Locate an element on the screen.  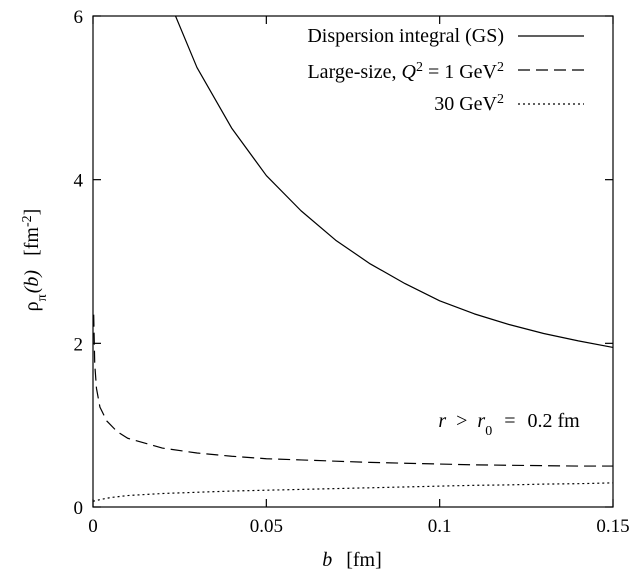
y-axis-label-unit-exp: -2 is located at coordinates (27, 221).